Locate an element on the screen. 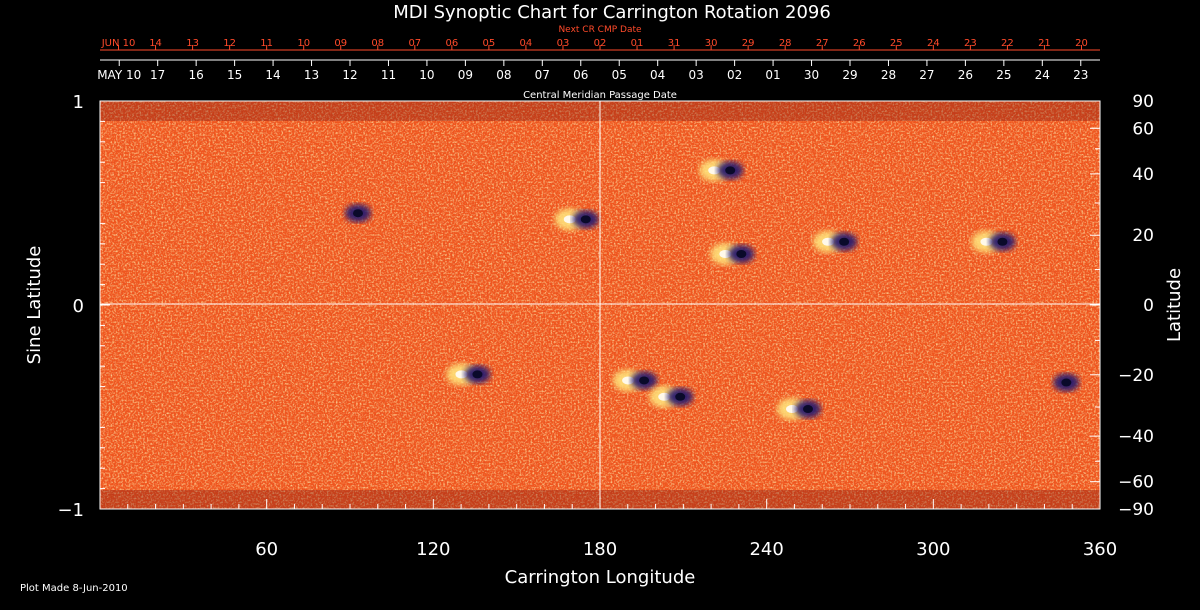  cmp-date-label: 06 is located at coordinates (580, 75).